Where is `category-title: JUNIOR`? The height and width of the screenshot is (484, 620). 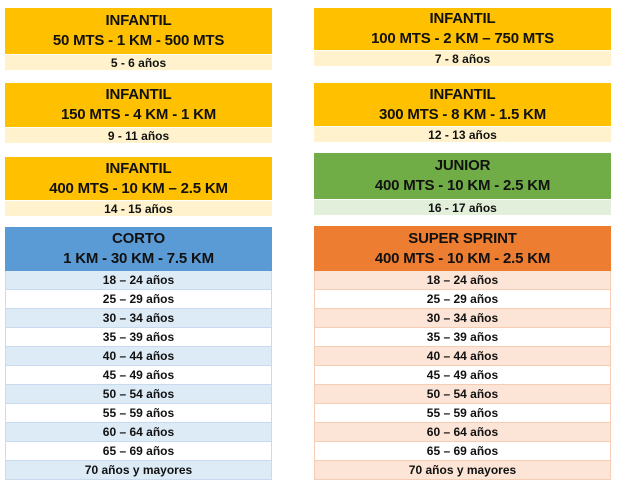 category-title: JUNIOR is located at coordinates (462, 165).